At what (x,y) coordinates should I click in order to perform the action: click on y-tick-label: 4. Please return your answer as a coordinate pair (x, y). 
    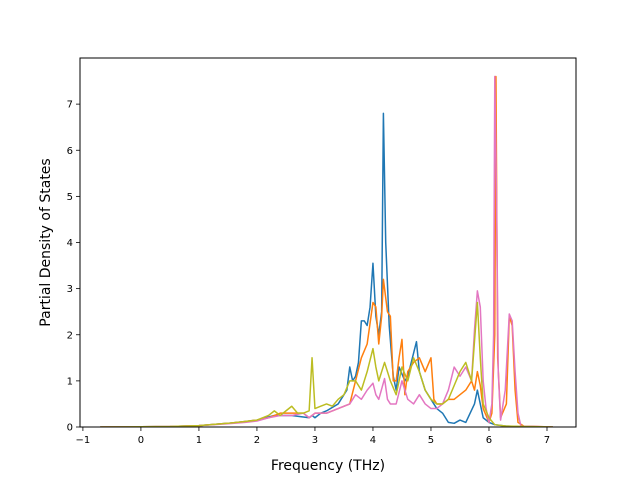
    Looking at the image, I should click on (70, 243).